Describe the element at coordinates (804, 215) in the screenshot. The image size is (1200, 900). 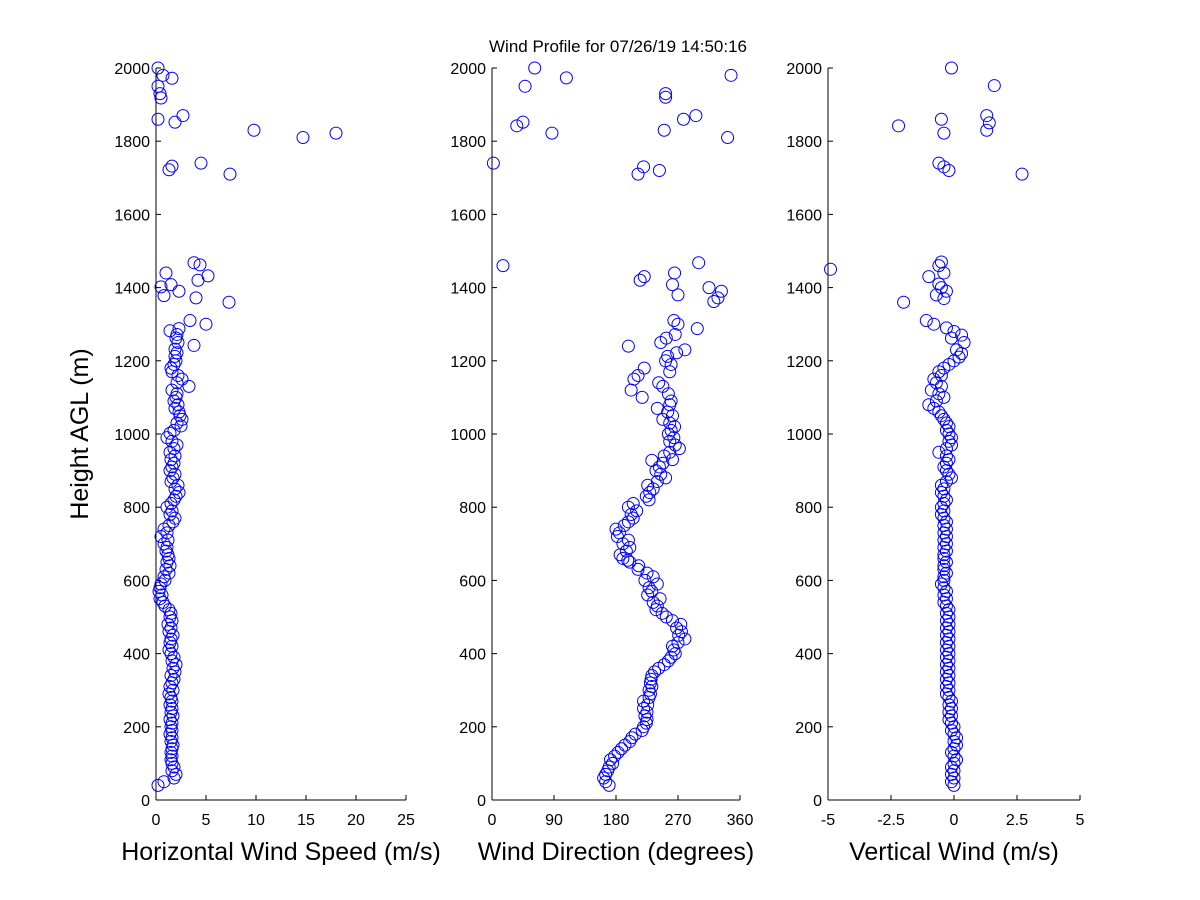
I see `y-tick-label: 1600` at that location.